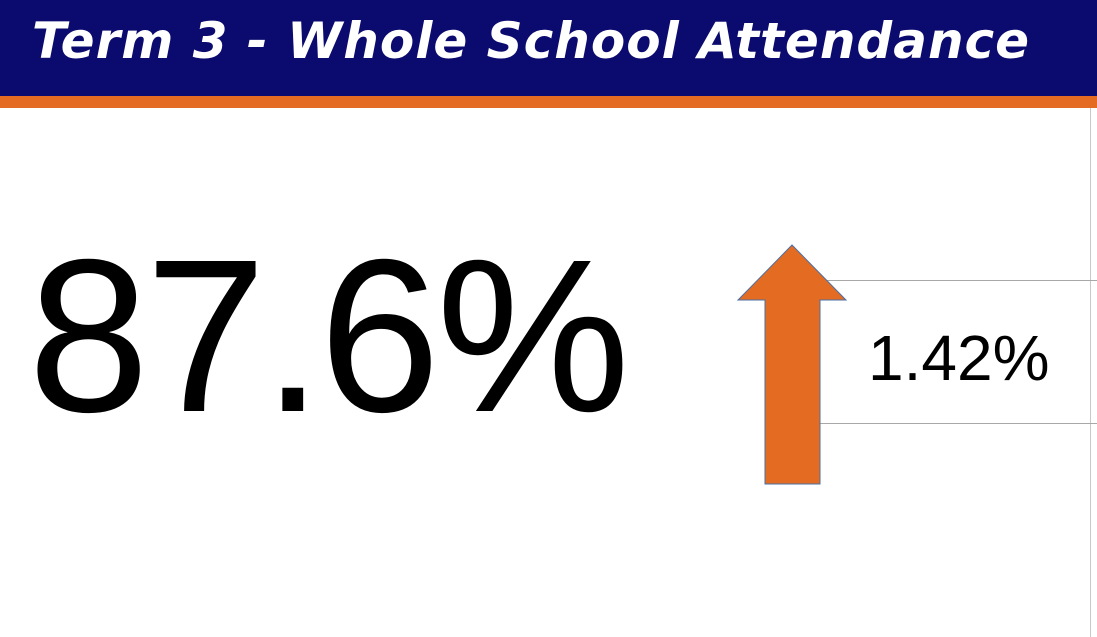 This screenshot has width=1097, height=637. I want to click on change-value: 1.42%, so click(959, 358).